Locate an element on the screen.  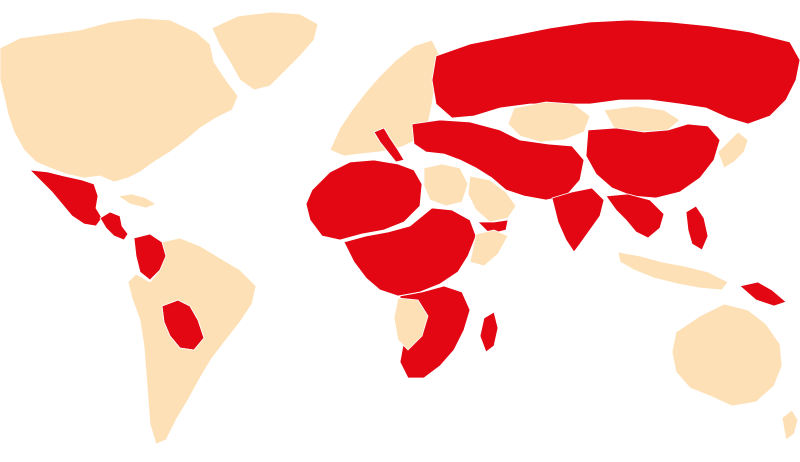
region-arabia is located at coordinates (492, 199).